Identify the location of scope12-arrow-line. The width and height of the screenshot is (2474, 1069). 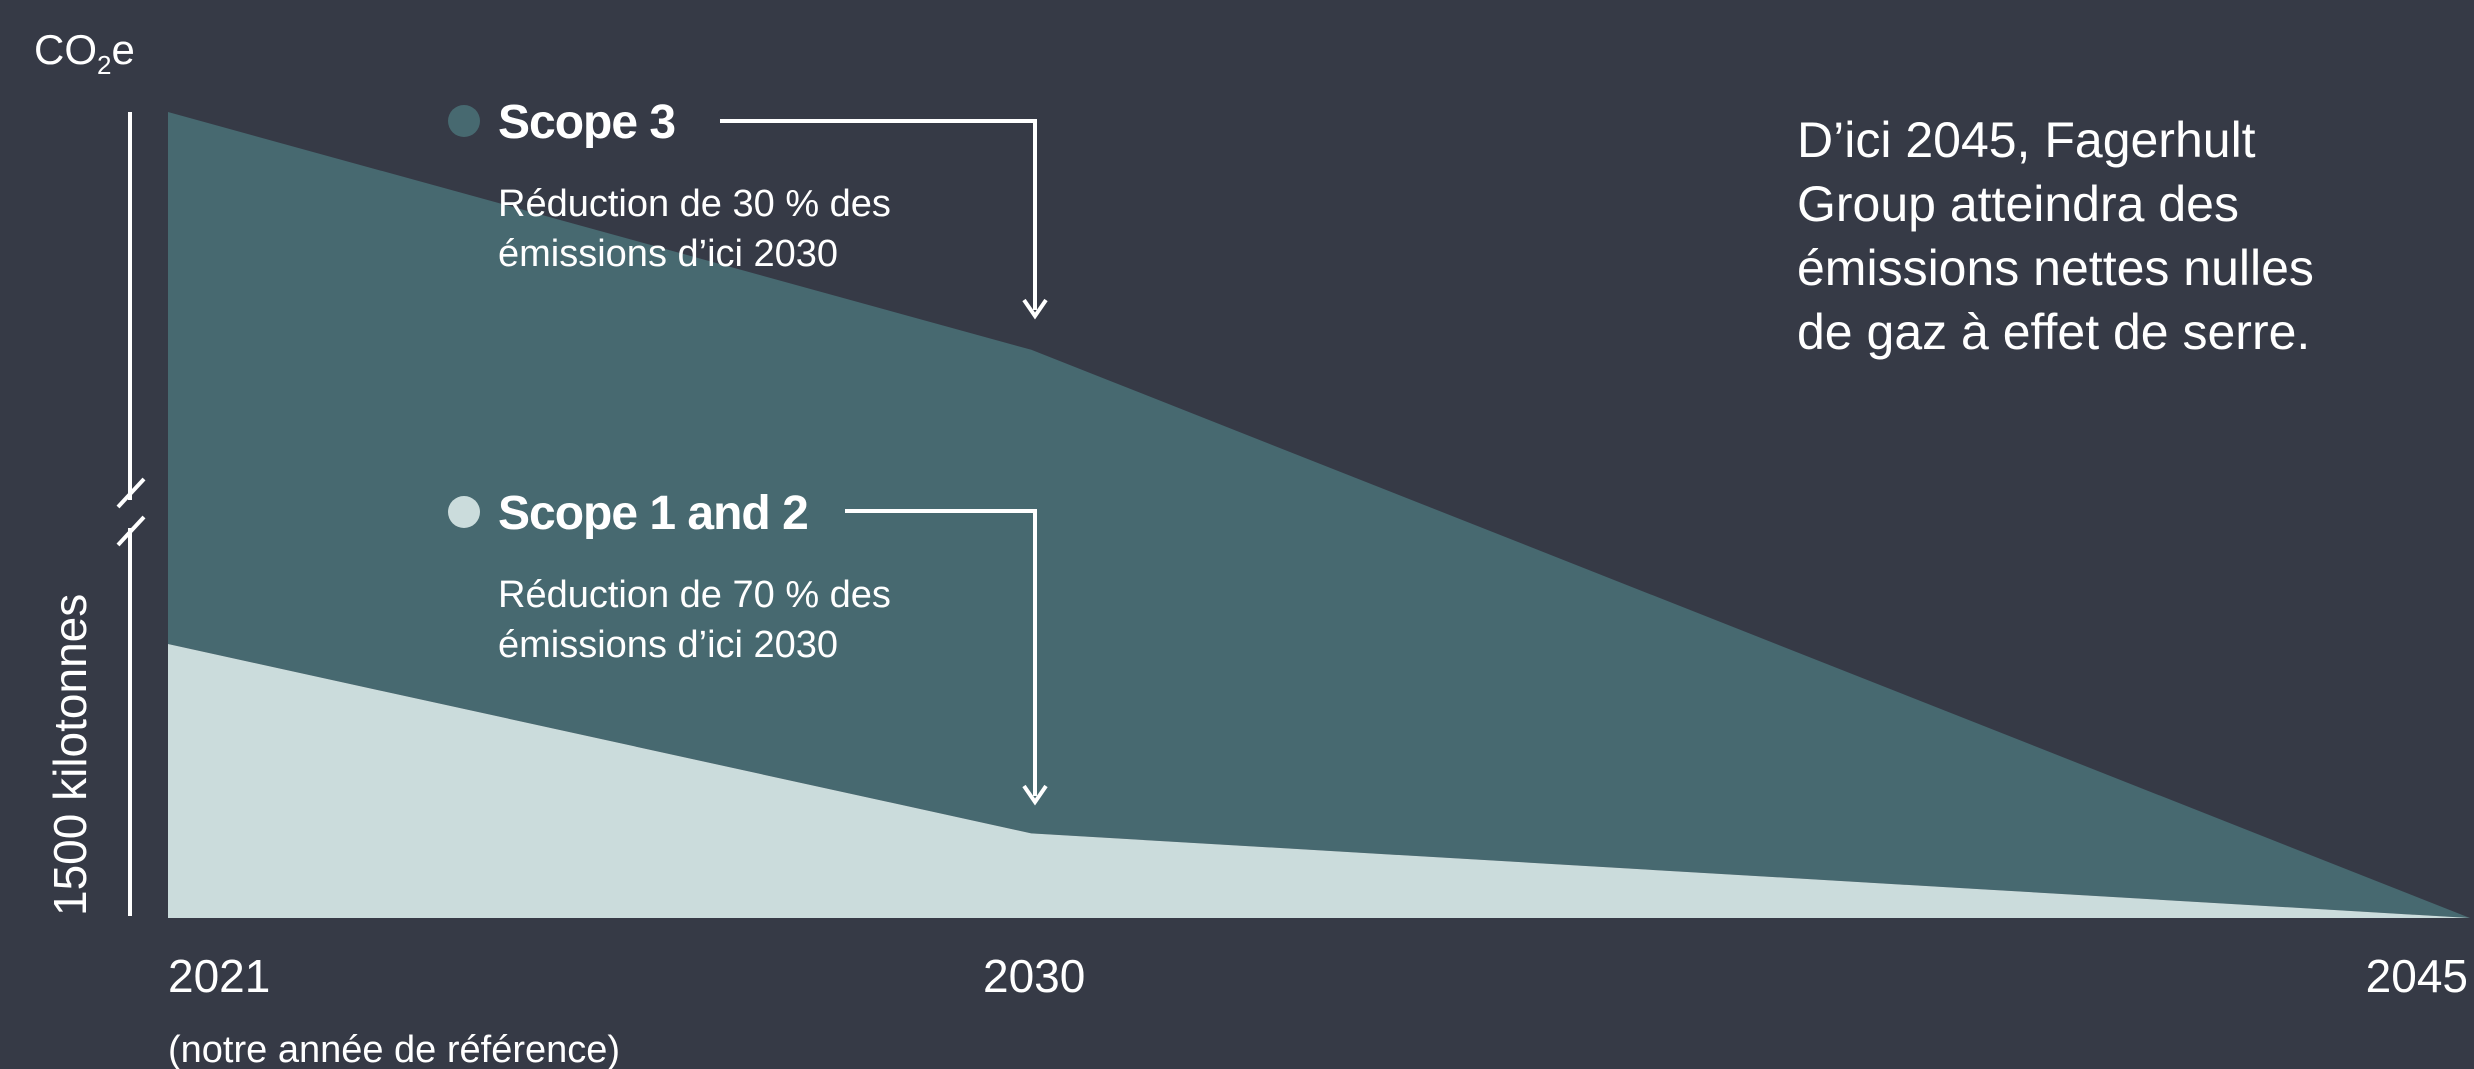
(941, 652).